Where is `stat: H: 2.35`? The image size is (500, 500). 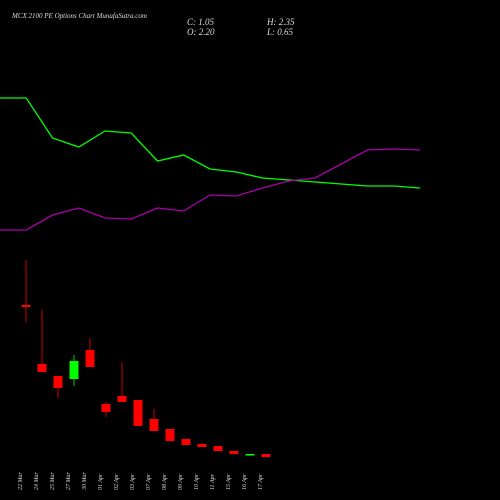 stat: H: 2.35 is located at coordinates (280, 22).